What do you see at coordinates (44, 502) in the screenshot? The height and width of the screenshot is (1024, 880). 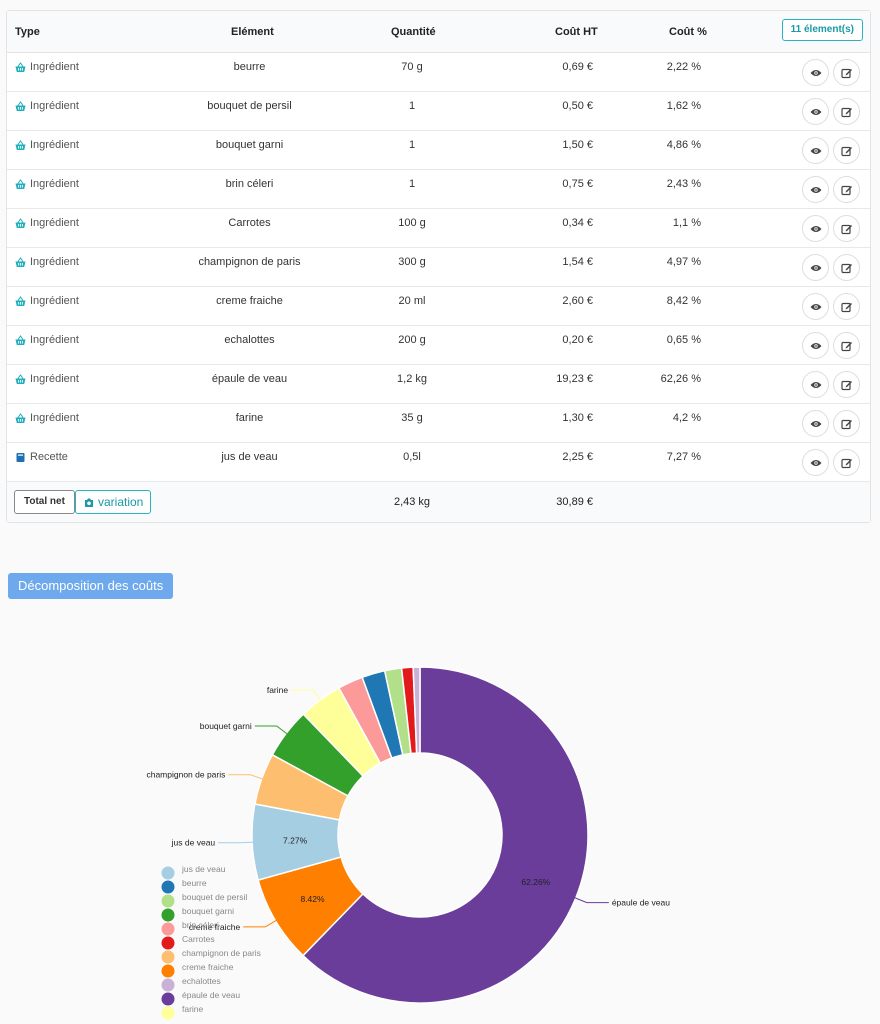 I see `total-net-button: Total net` at bounding box center [44, 502].